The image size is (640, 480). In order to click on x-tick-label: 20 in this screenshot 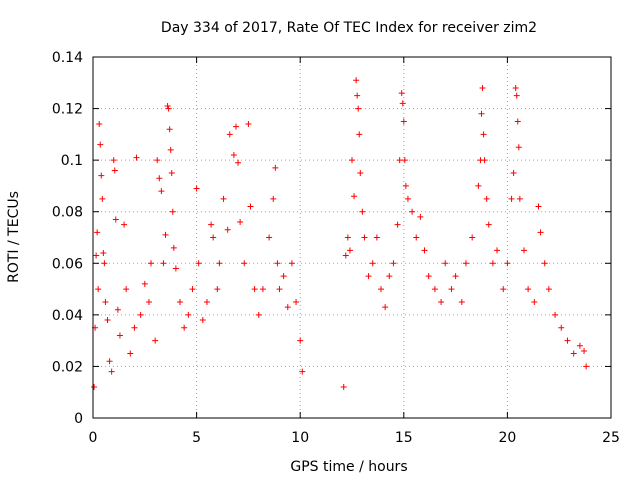, I will do `click(507, 438)`.